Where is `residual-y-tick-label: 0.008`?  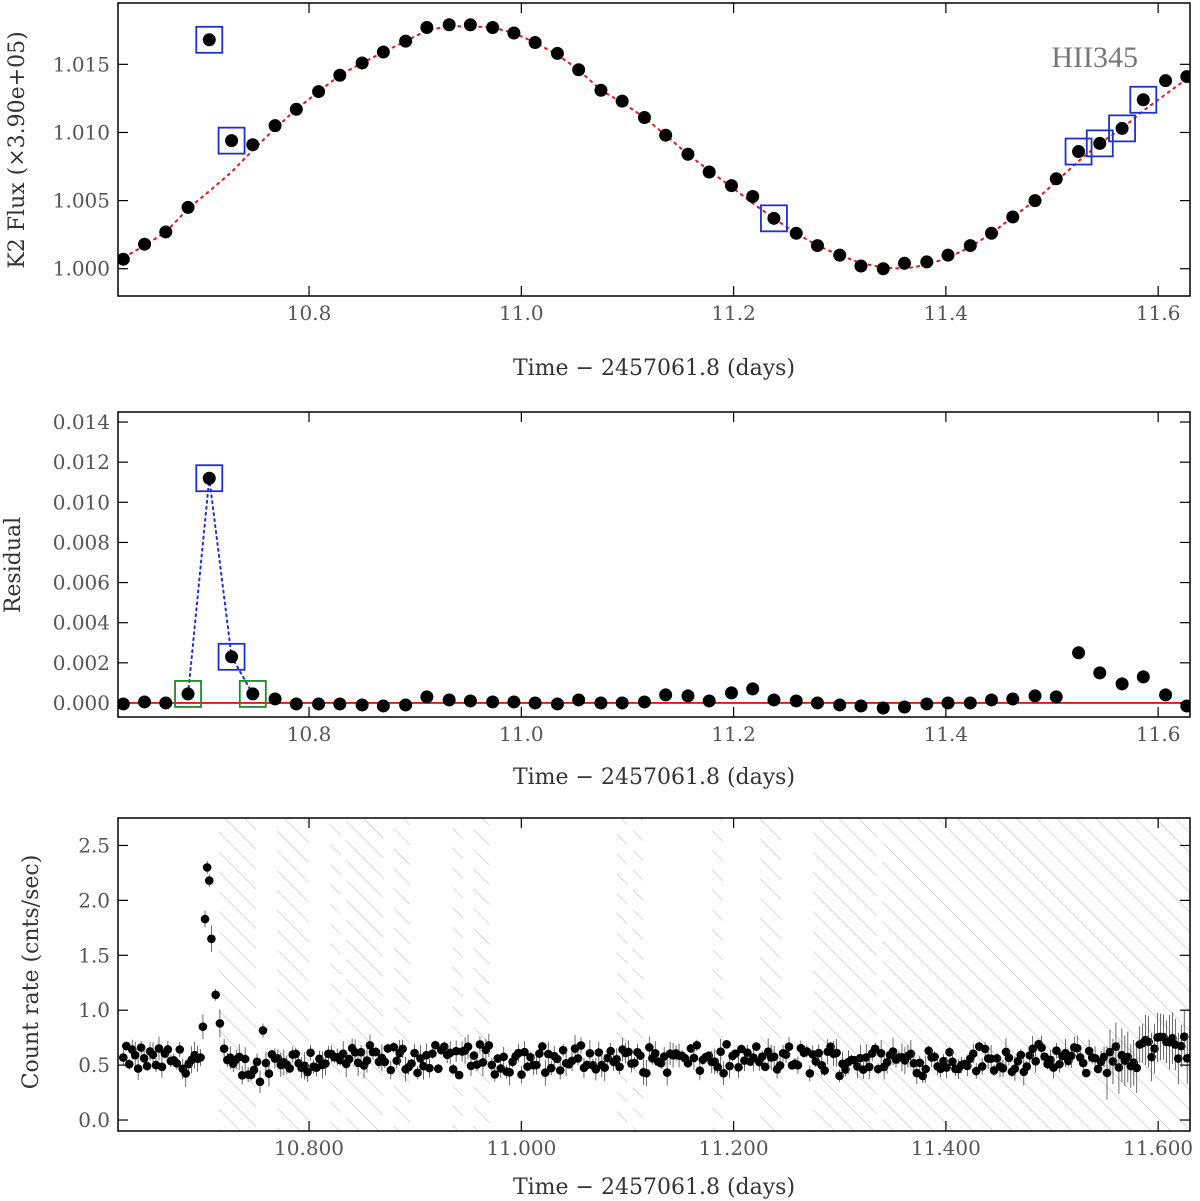 residual-y-tick-label: 0.008 is located at coordinates (81, 542).